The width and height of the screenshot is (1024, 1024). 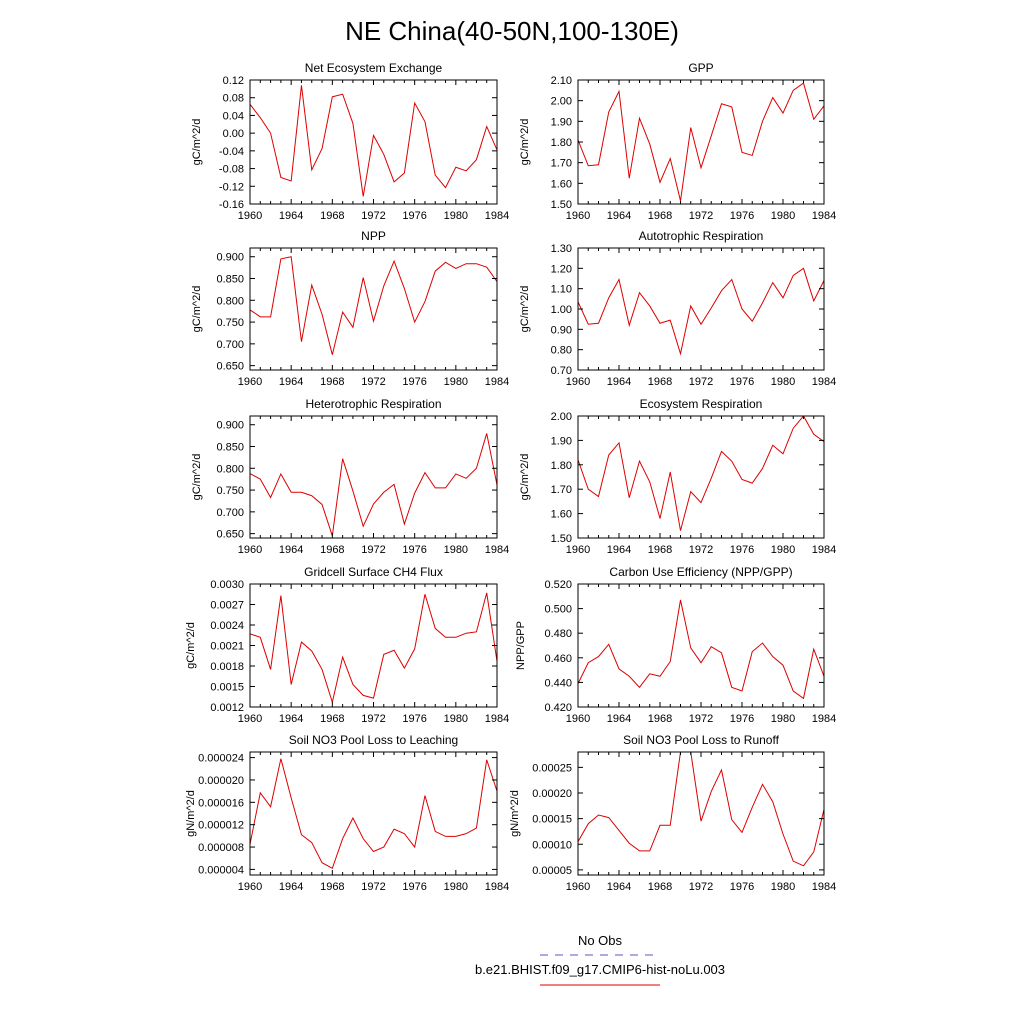 I want to click on y-tick-label: 0.00025, so click(x=552, y=768).